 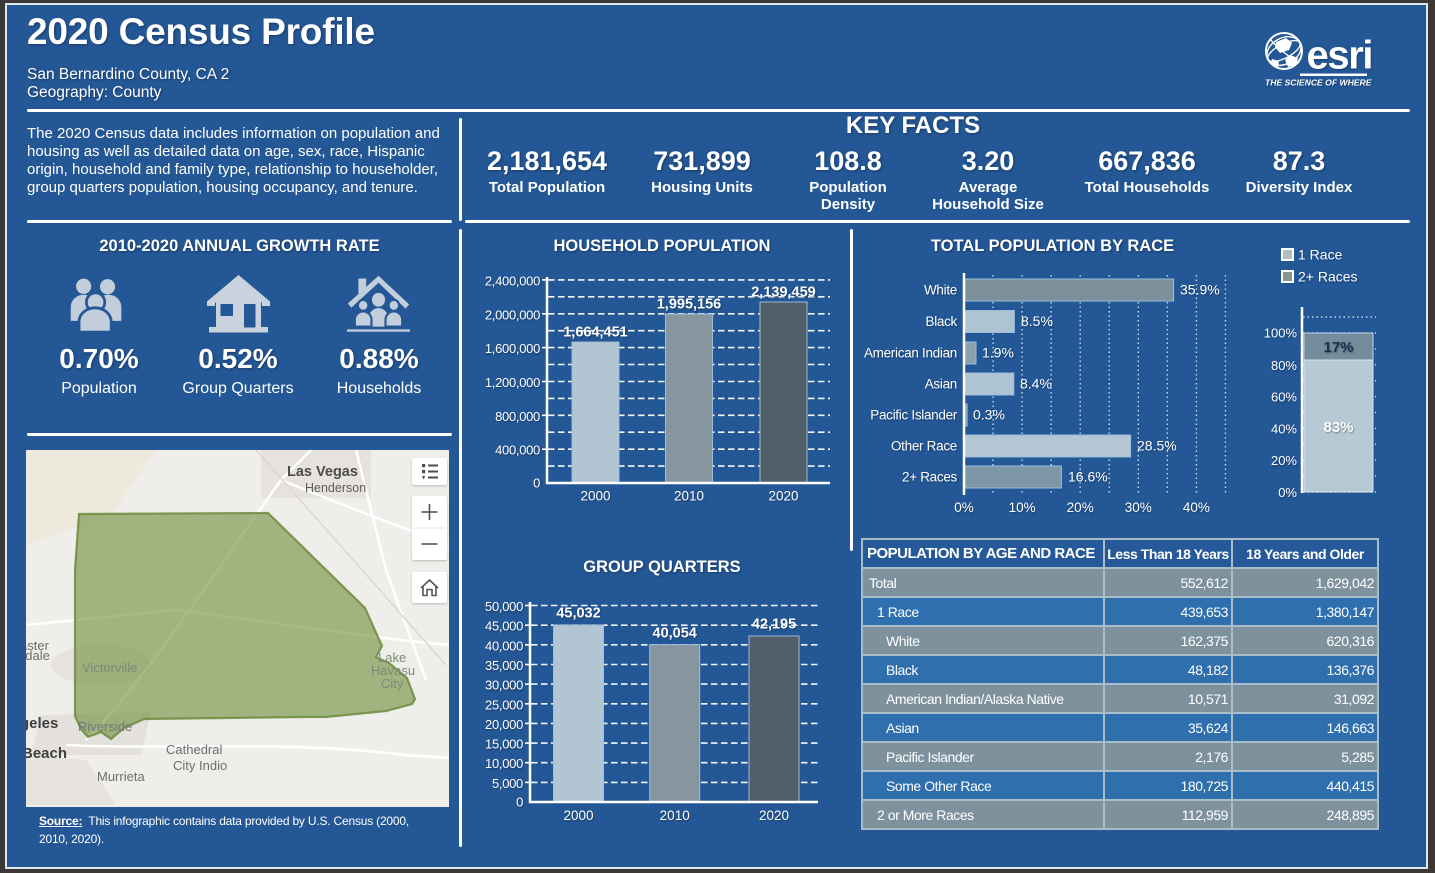 What do you see at coordinates (1338, 427) in the screenshot?
I see `svg-text: 83%` at bounding box center [1338, 427].